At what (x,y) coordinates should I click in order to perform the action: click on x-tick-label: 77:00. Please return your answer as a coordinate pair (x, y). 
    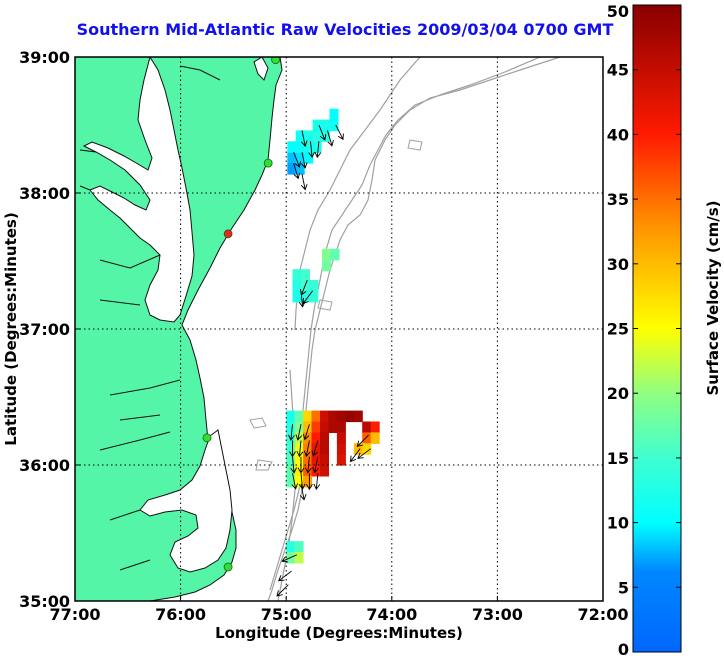
    Looking at the image, I should click on (75, 614).